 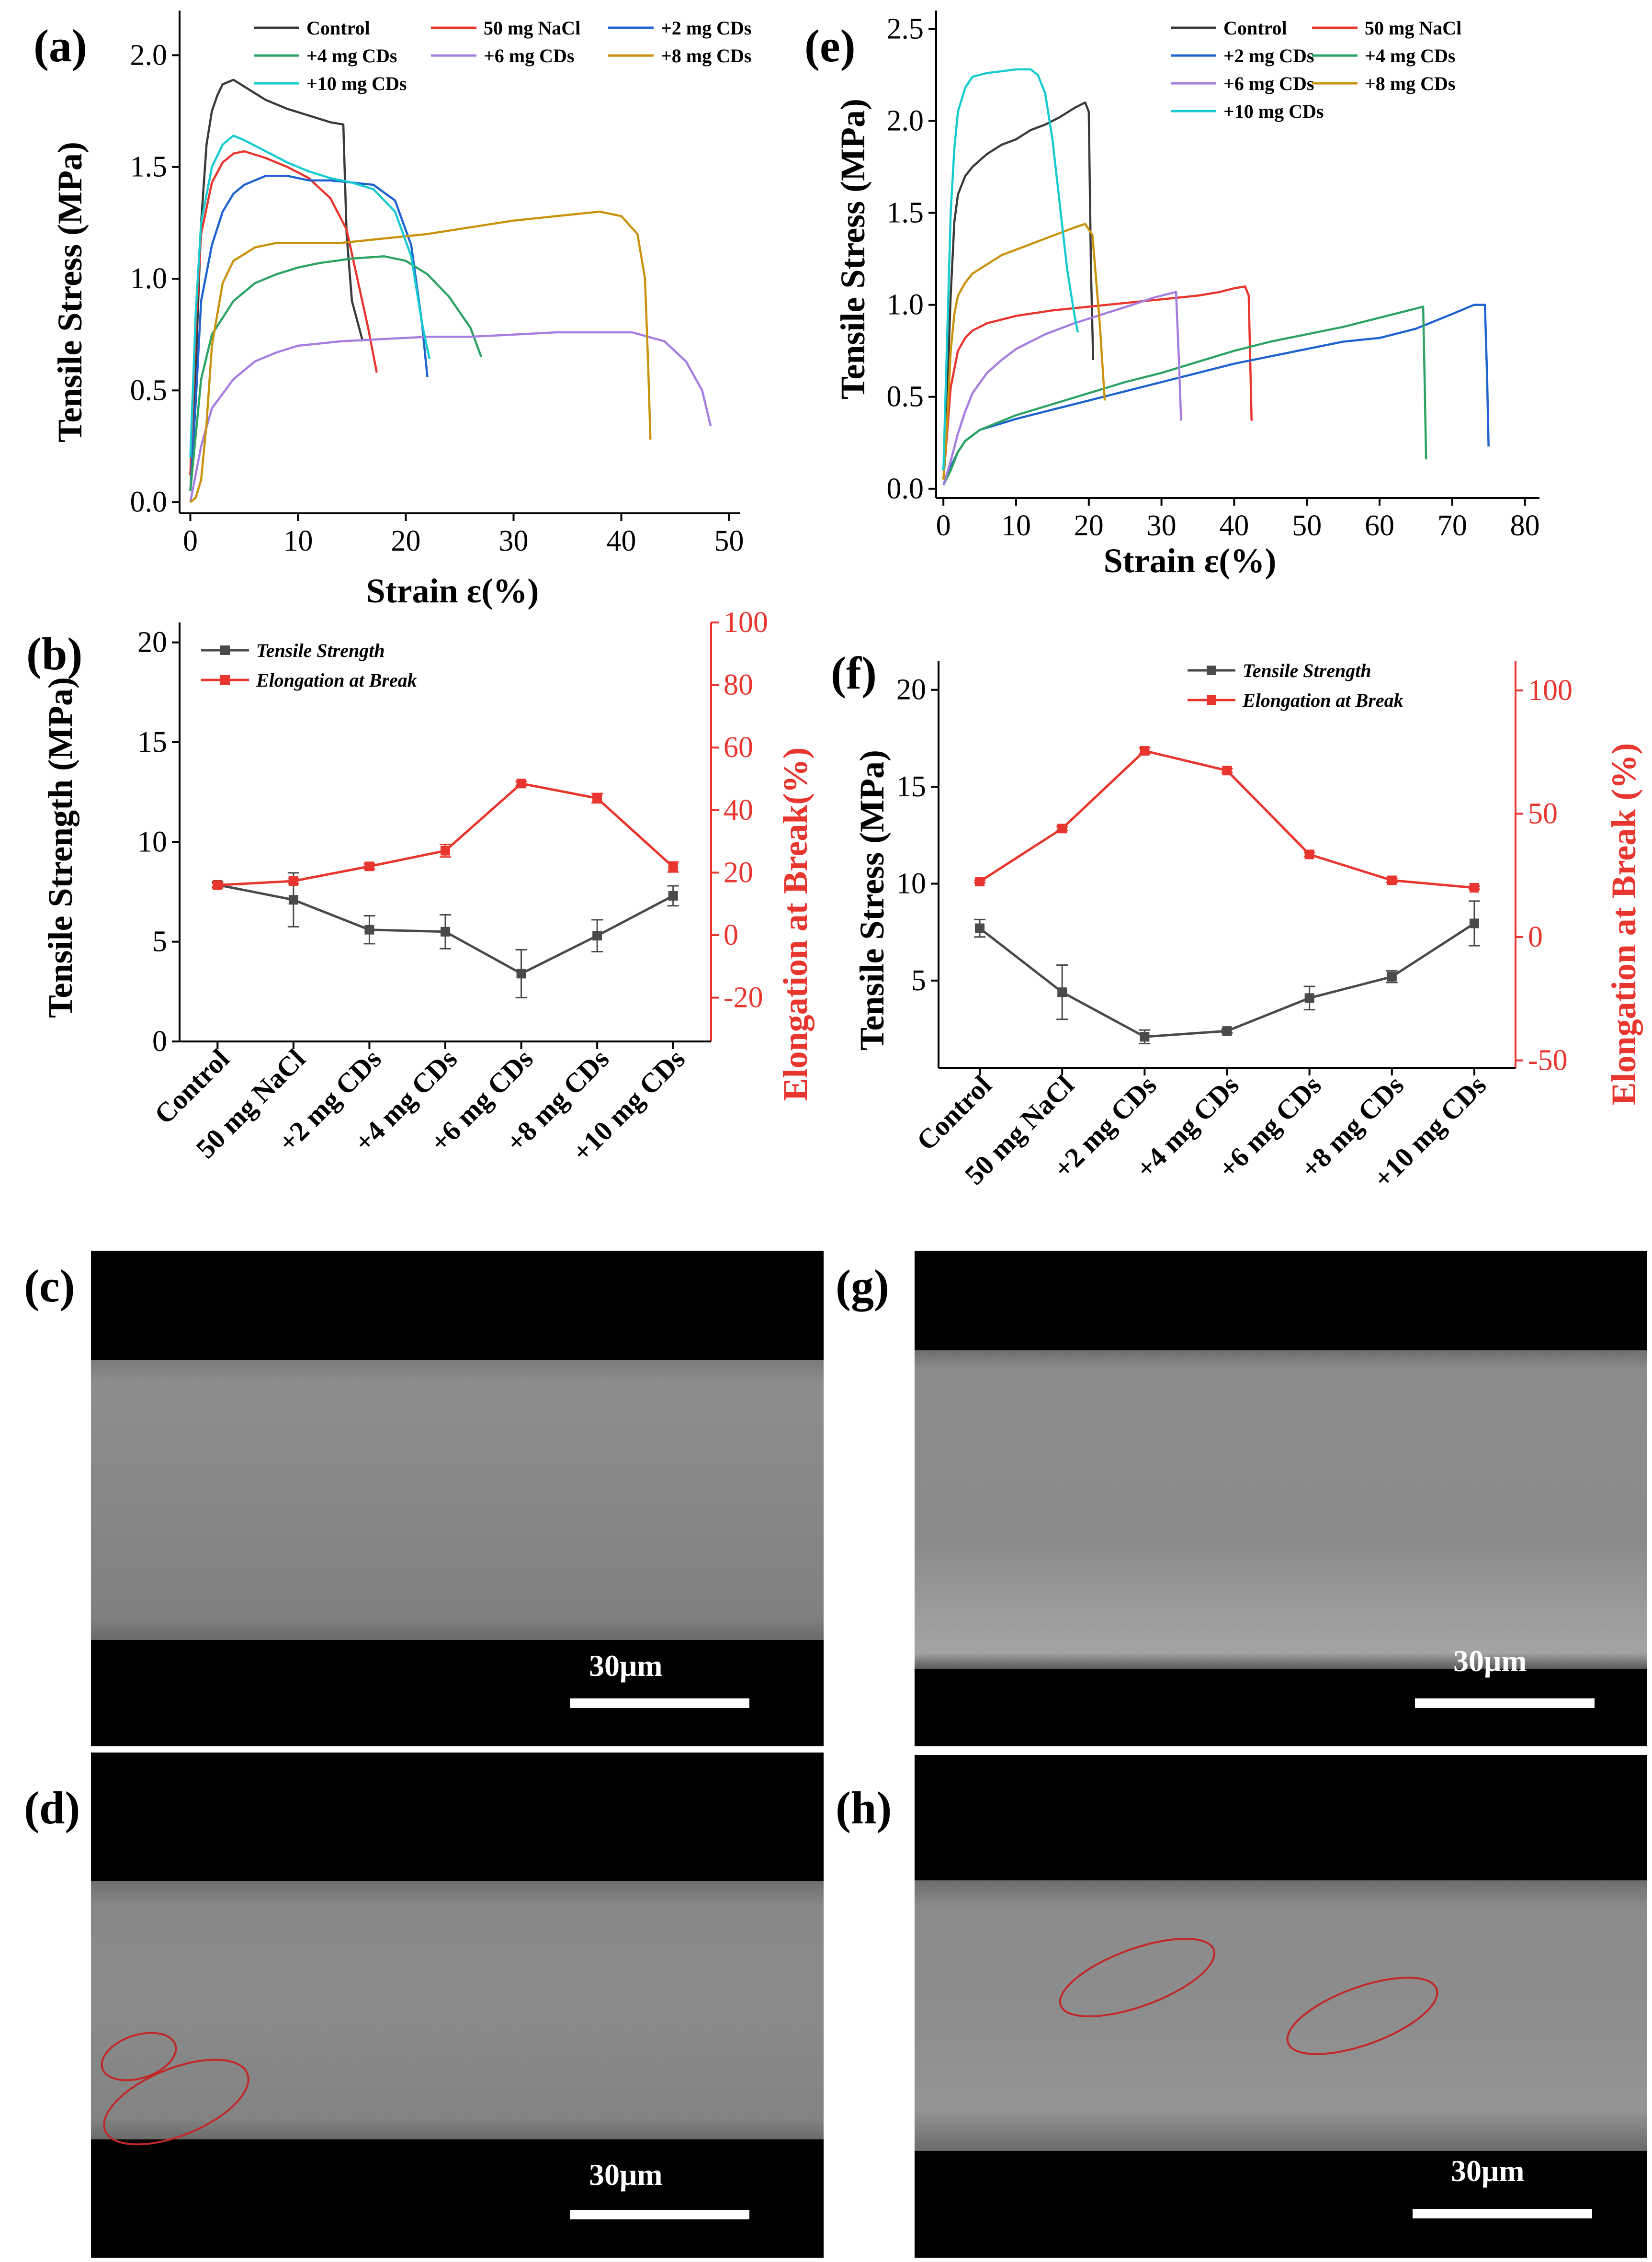 I want to click on series-line-e-10-mg-cds, so click(x=1010, y=269).